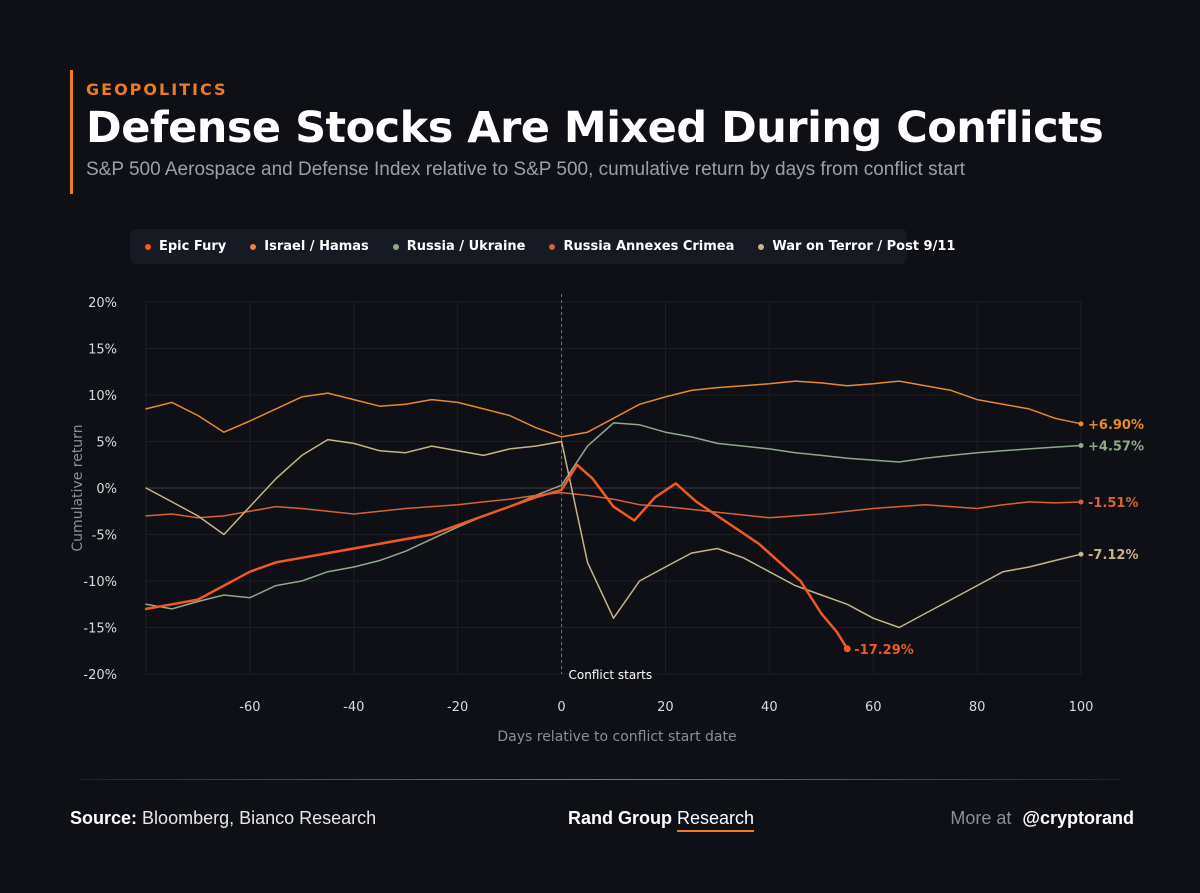  What do you see at coordinates (100, 582) in the screenshot?
I see `y-tick-label: -10%` at bounding box center [100, 582].